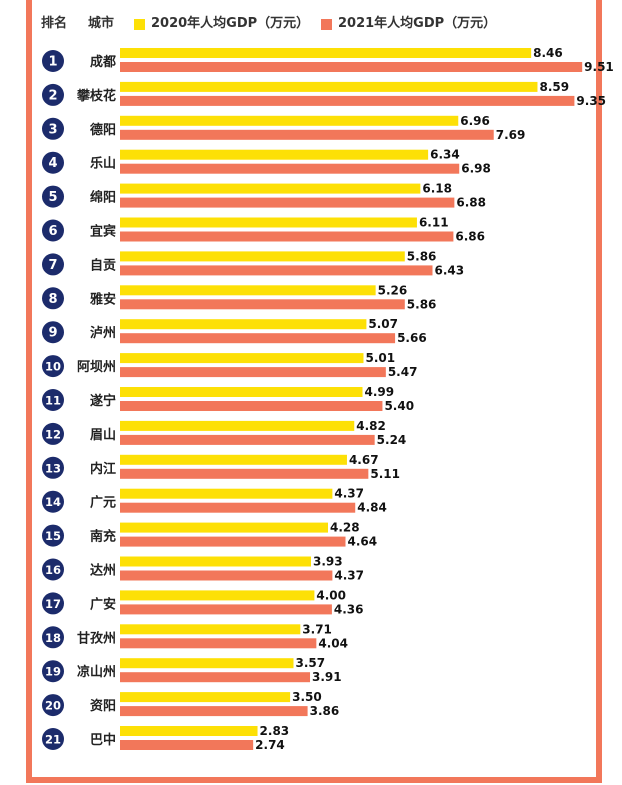  I want to click on rank-number: 20, so click(53, 706).